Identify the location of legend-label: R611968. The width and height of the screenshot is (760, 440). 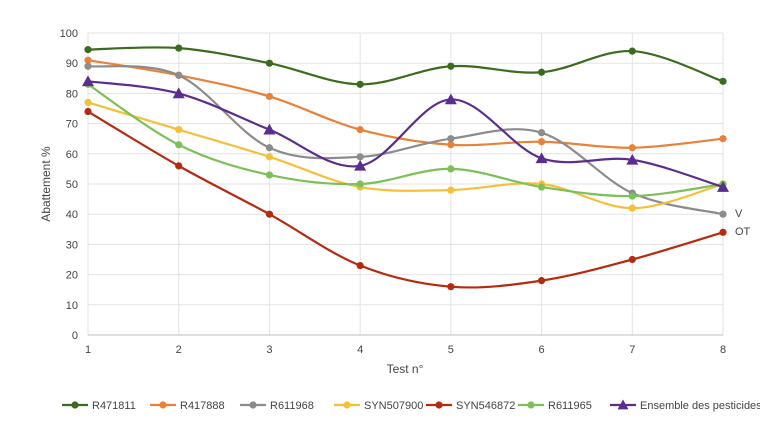
(292, 406).